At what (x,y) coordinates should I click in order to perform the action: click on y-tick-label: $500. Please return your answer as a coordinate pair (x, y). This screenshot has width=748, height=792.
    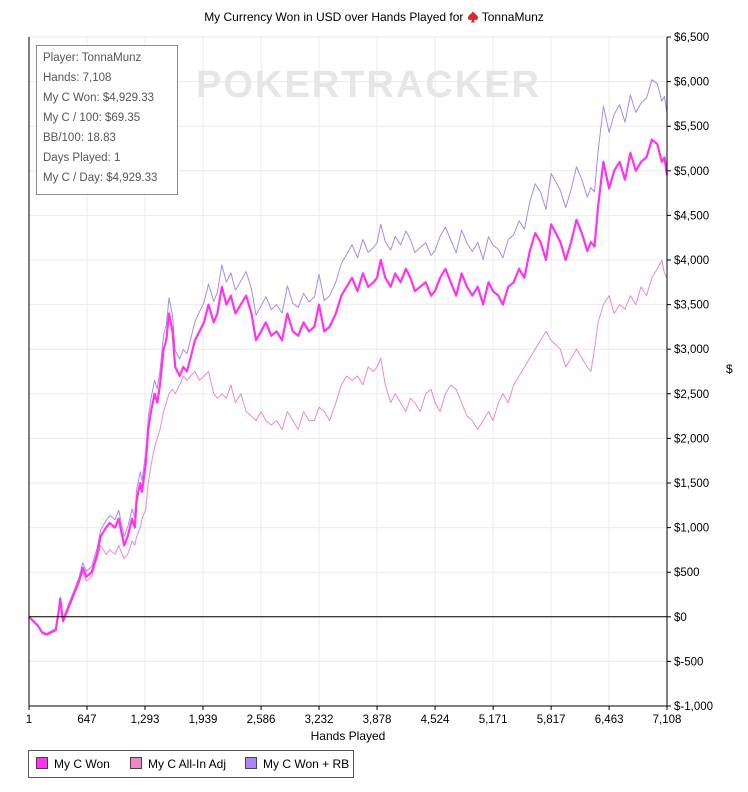
    Looking at the image, I should click on (687, 573).